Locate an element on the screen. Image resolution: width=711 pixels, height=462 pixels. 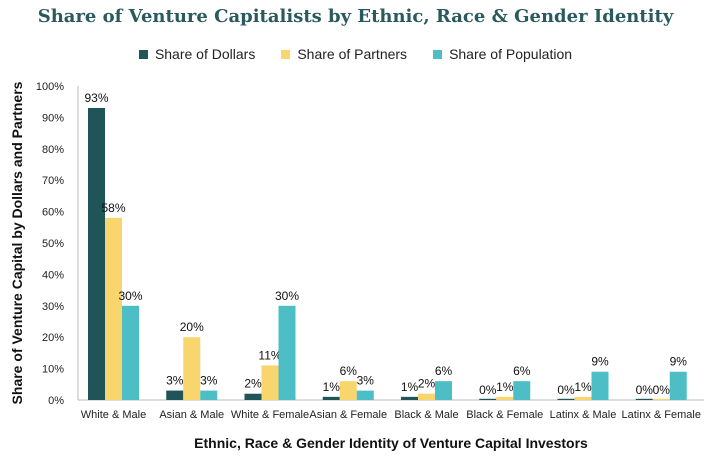
y-tick-label: 70% is located at coordinates (53, 181).